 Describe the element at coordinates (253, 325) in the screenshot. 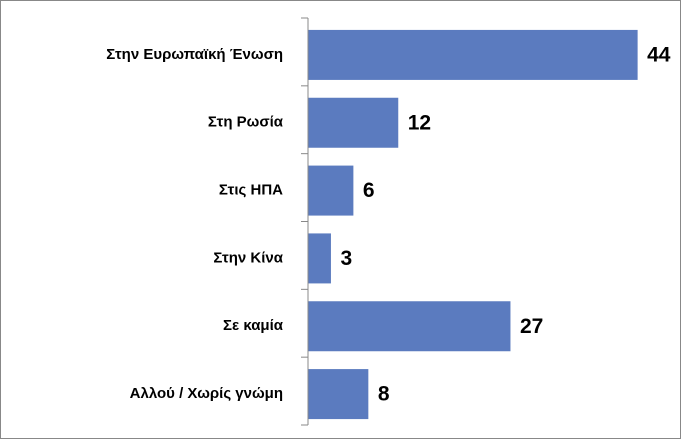

I see `category-label: Σε καμία` at that location.